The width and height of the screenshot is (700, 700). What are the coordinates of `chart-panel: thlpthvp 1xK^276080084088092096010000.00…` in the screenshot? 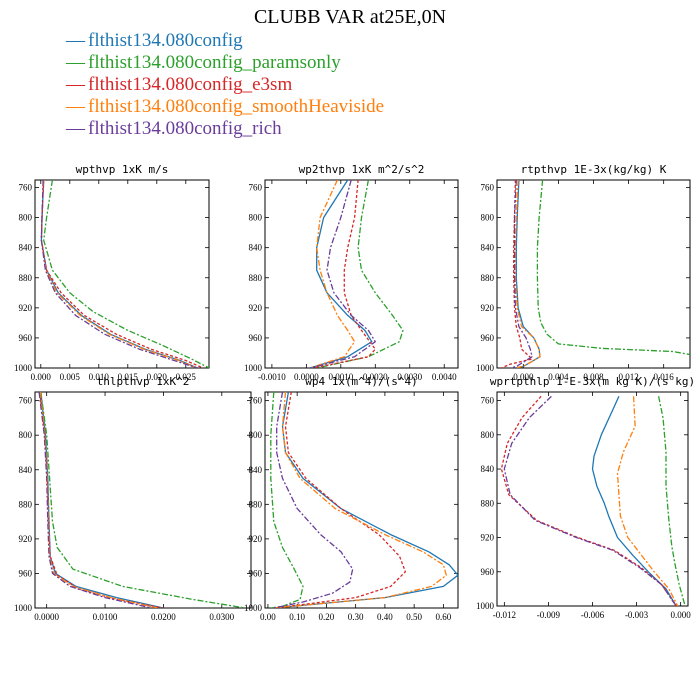 It's located at (133, 498).